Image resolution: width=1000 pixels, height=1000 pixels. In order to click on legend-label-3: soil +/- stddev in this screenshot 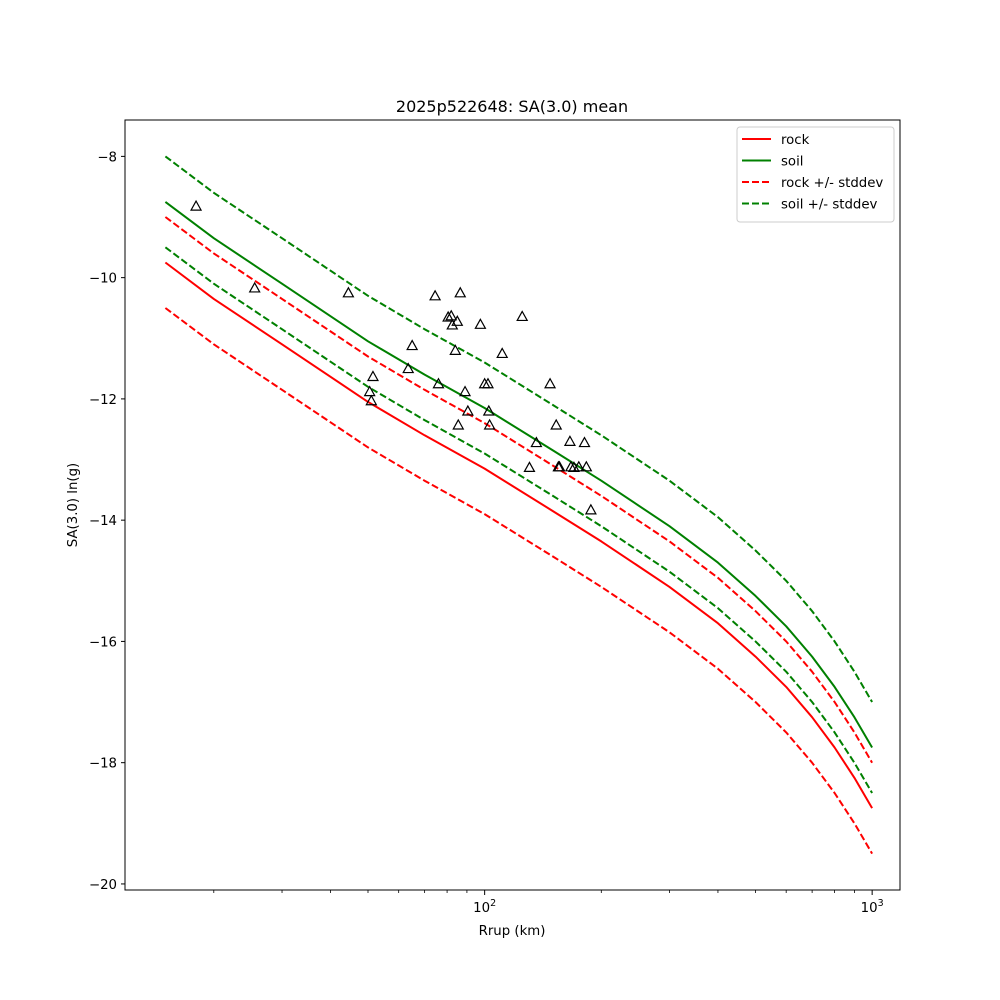, I will do `click(829, 205)`.